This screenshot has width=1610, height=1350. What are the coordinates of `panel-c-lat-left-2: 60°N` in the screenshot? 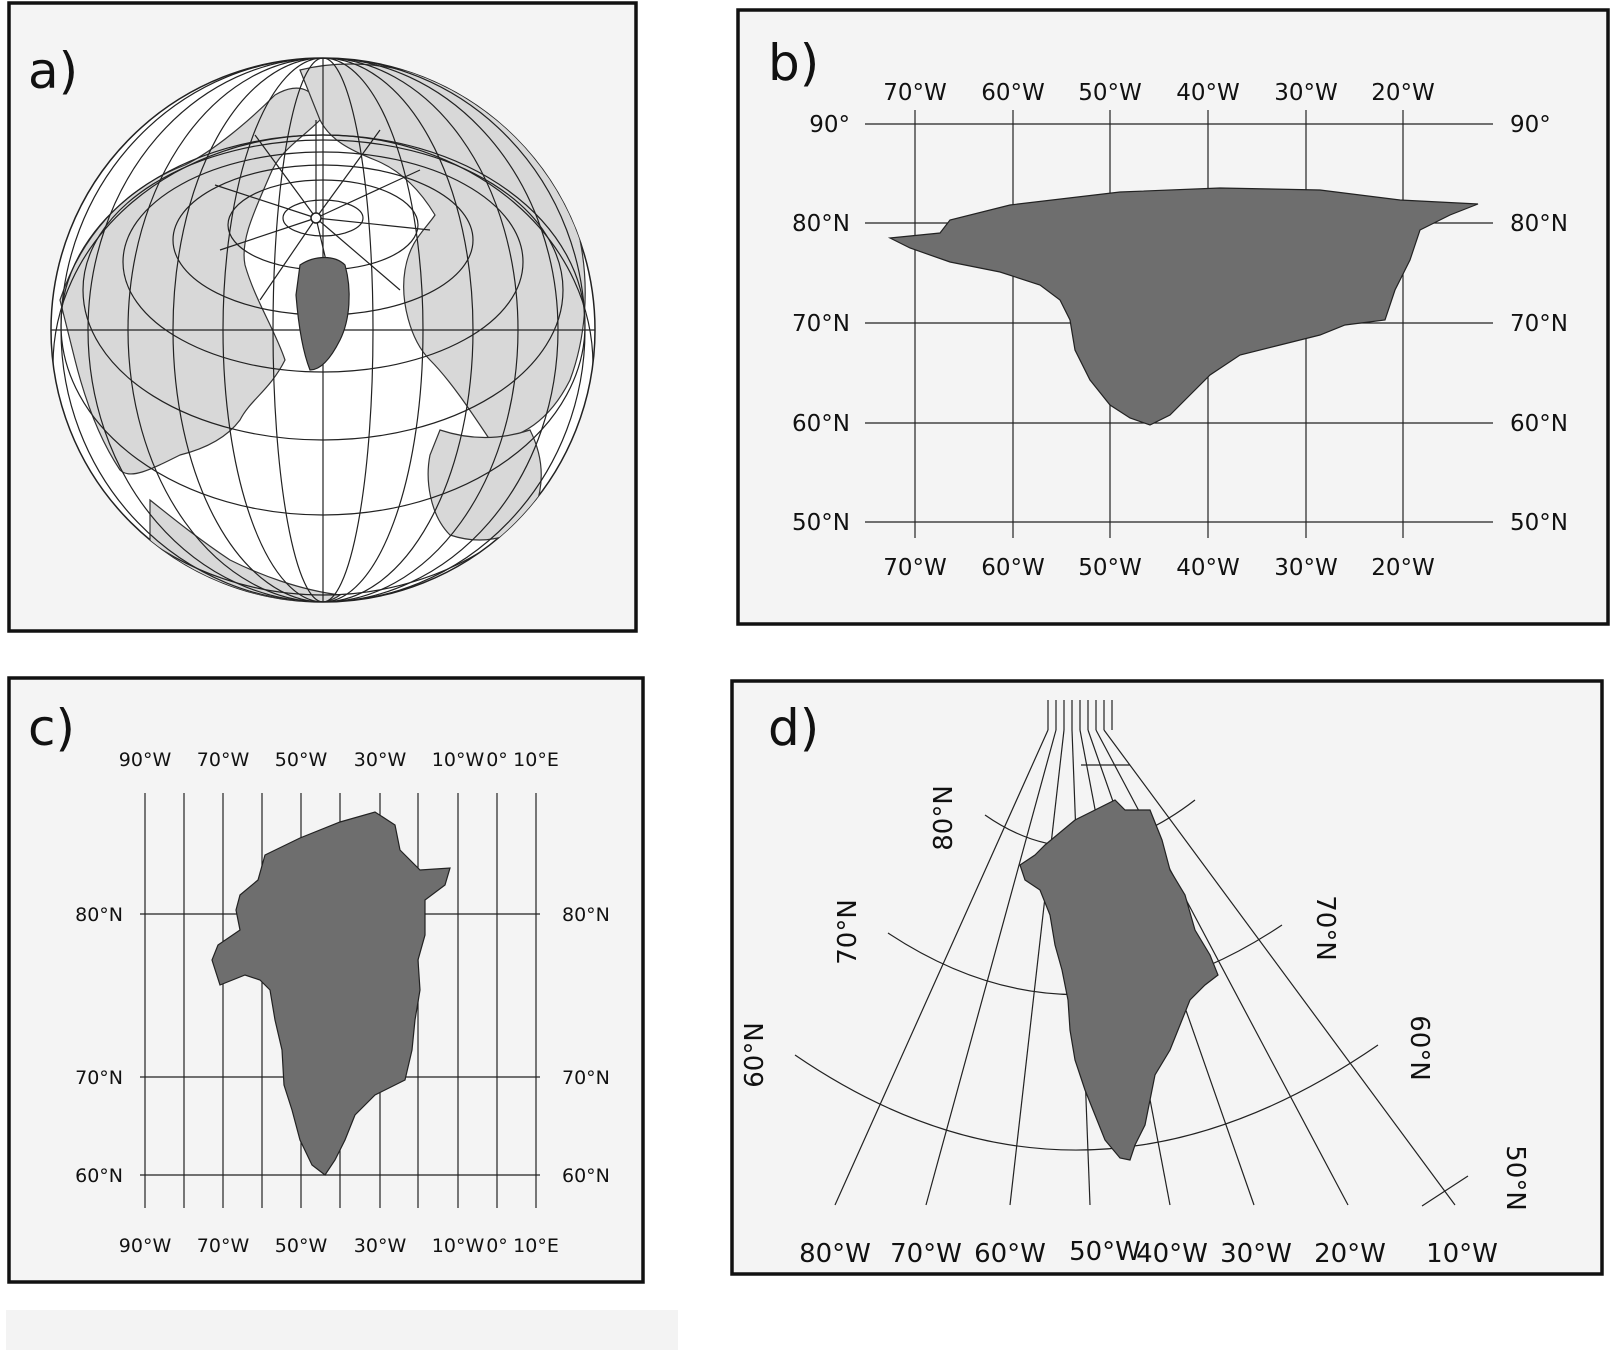 It's located at (99, 1176).